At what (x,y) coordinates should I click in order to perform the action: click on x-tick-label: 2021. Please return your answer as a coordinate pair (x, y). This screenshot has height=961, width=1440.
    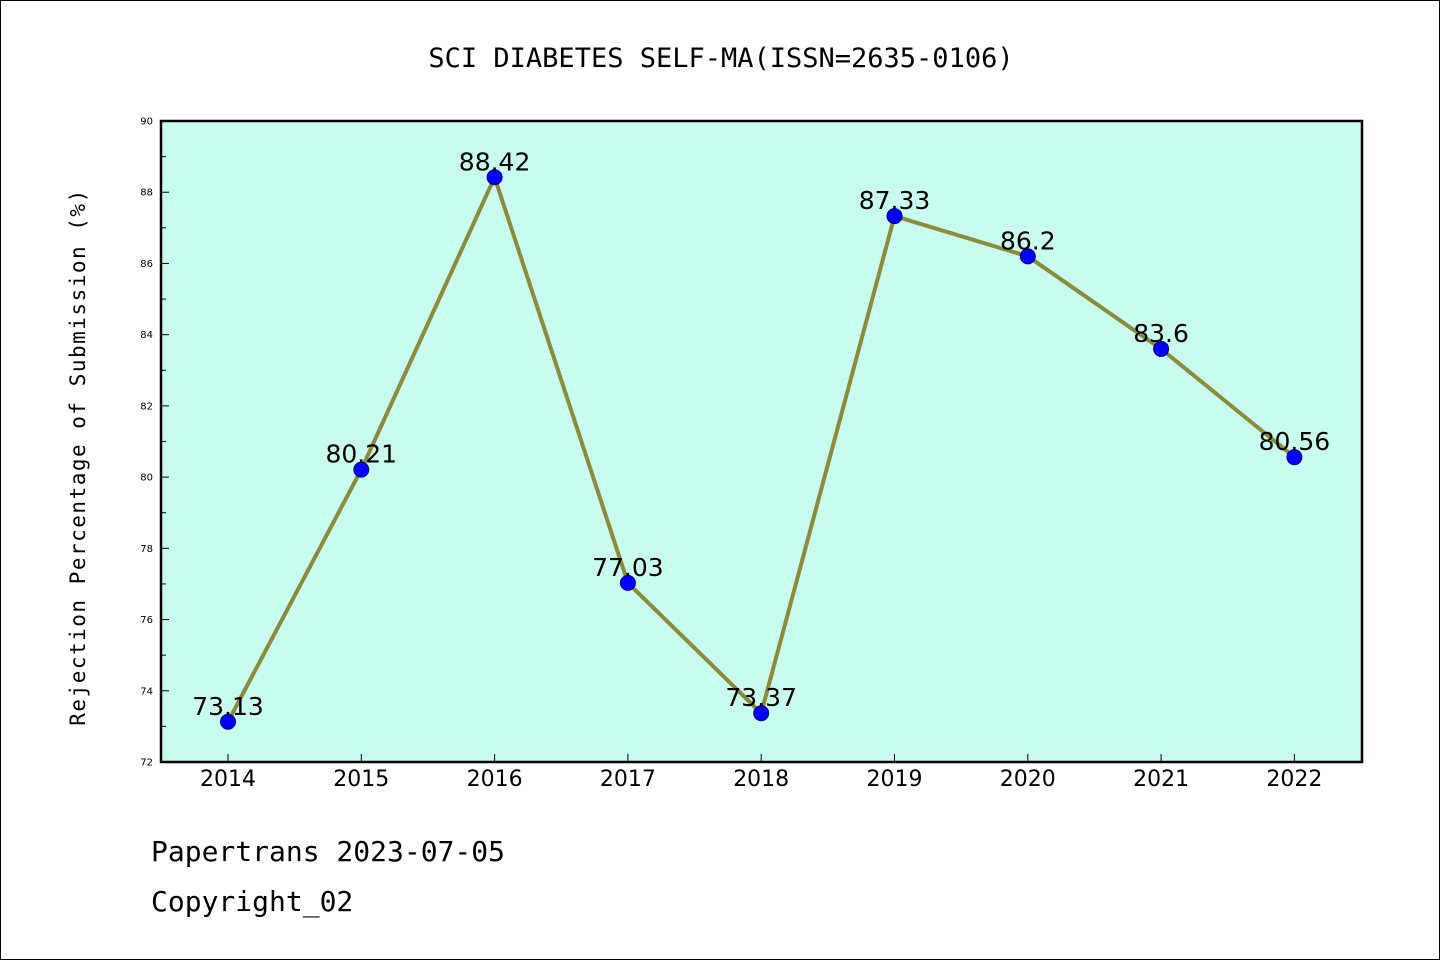
    Looking at the image, I should click on (1161, 779).